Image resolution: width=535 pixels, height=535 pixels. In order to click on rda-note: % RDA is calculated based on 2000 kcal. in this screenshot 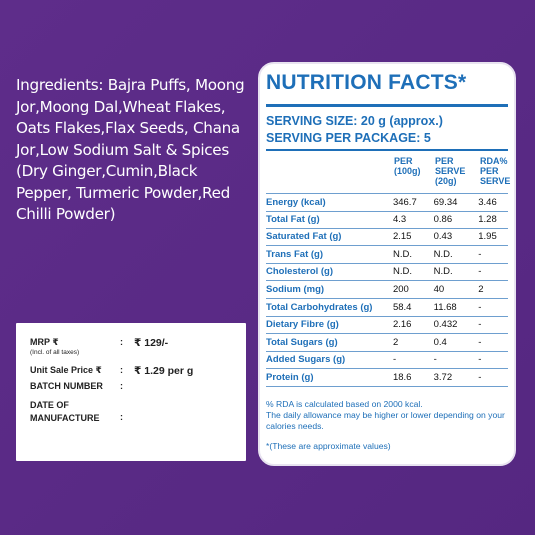, I will do `click(344, 404)`.